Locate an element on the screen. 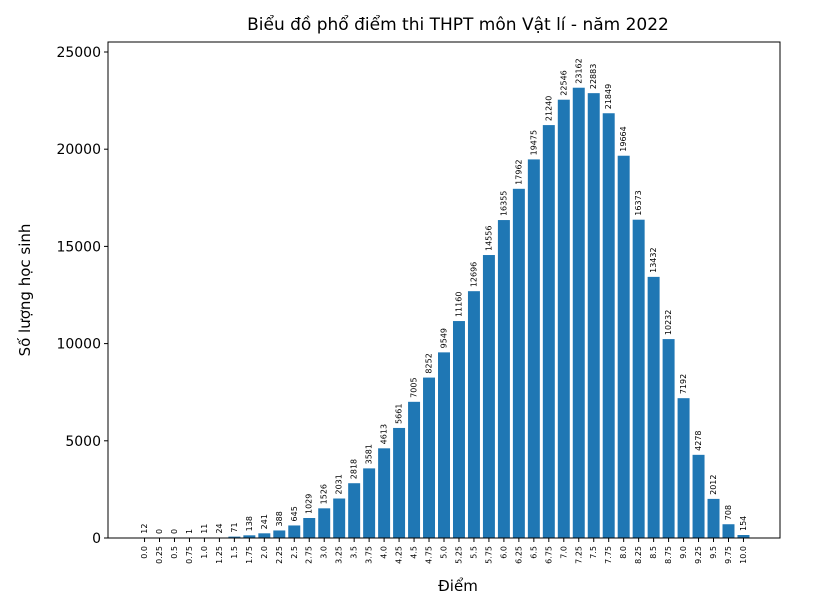  value-label: 8252 is located at coordinates (429, 363).